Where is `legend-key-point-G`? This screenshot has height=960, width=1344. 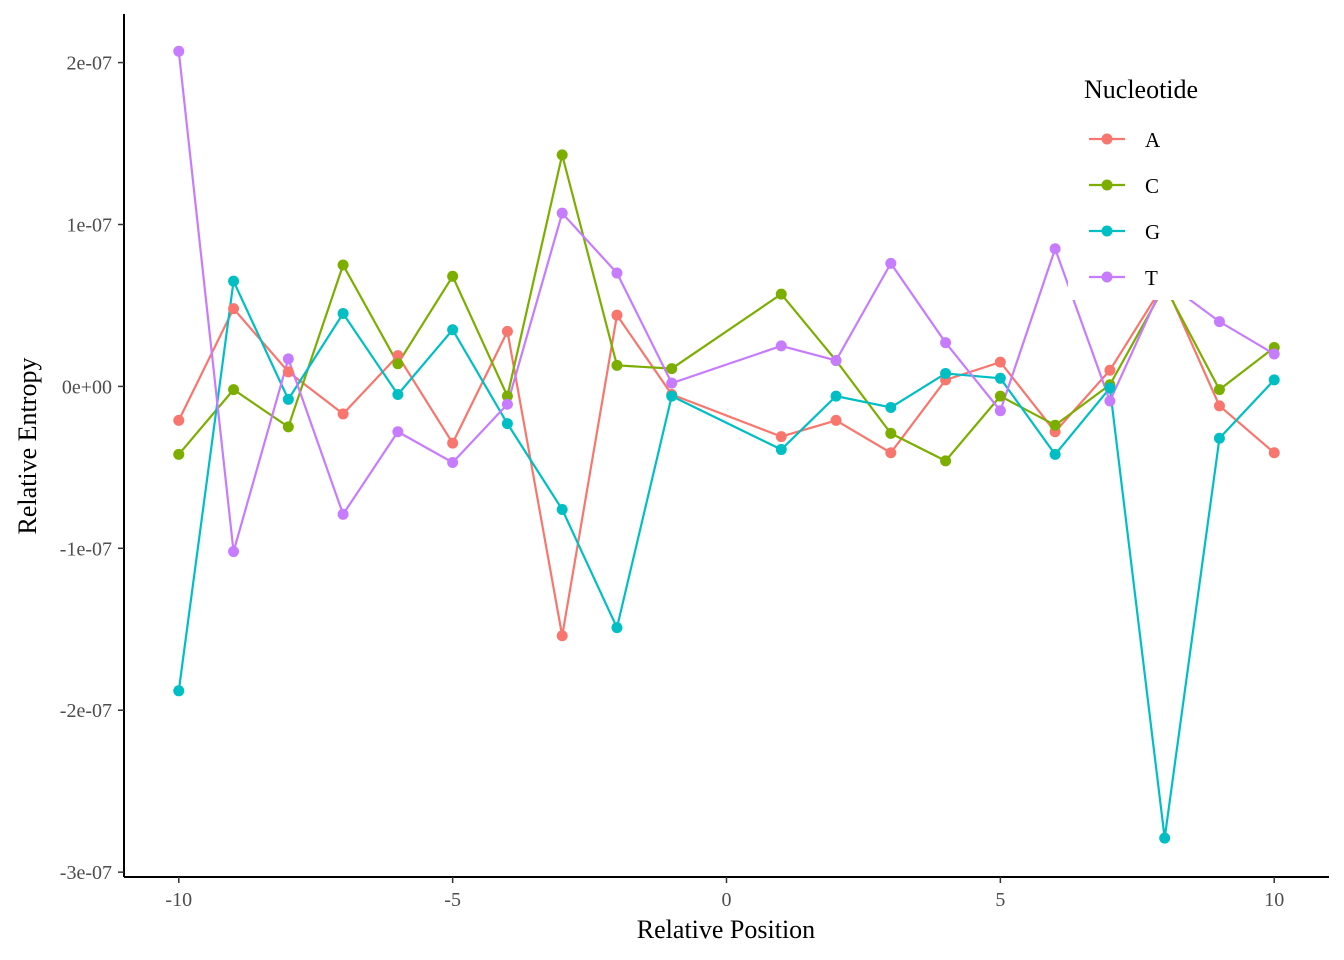 legend-key-point-G is located at coordinates (1107, 231).